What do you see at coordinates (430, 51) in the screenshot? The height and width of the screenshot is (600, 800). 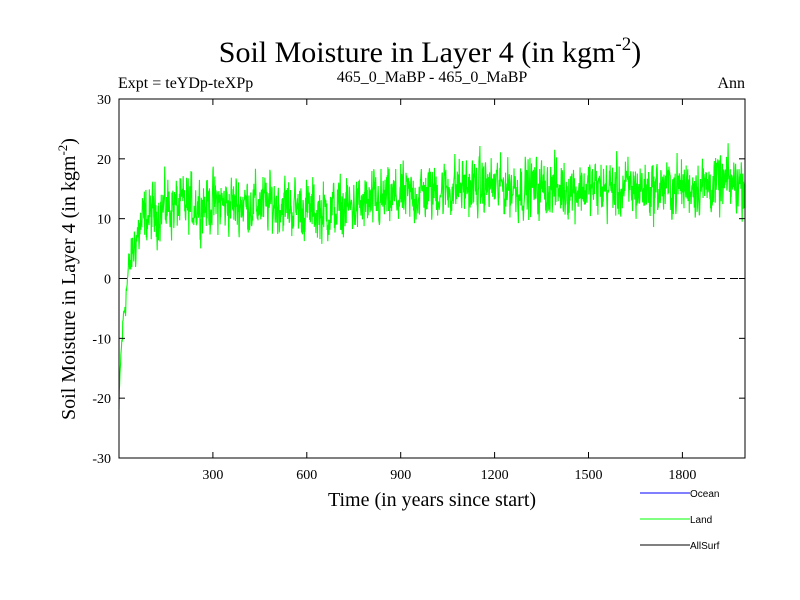 I see `chart-title: Soil Moisture in Layer 4 (in kgm-2)` at bounding box center [430, 51].